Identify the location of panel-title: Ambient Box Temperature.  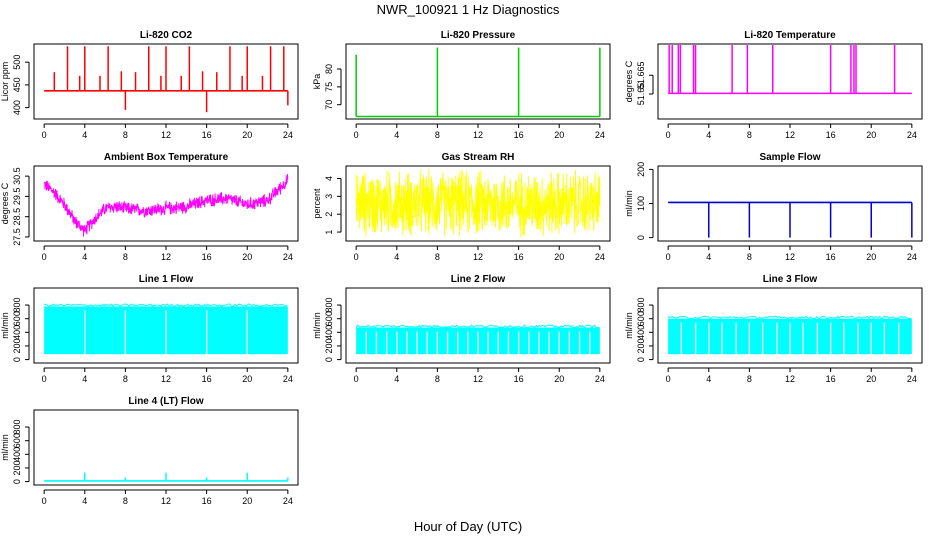
(166, 157).